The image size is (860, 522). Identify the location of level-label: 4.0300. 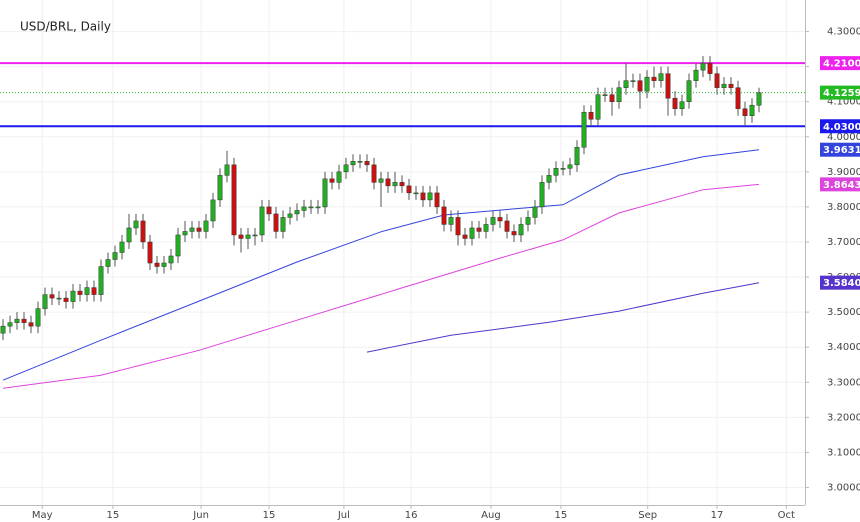
(841, 127).